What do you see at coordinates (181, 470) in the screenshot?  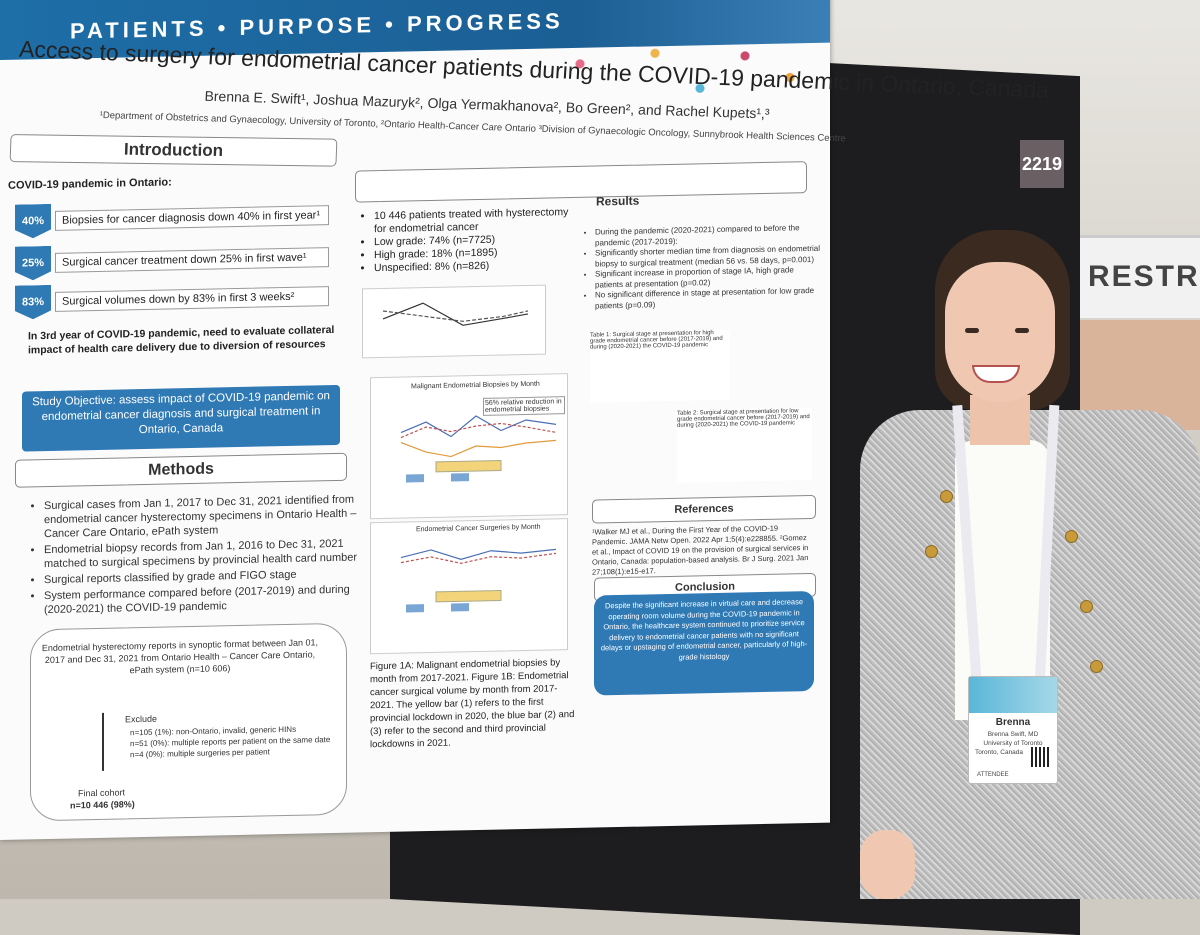 I see `methods-heading: Methods` at bounding box center [181, 470].